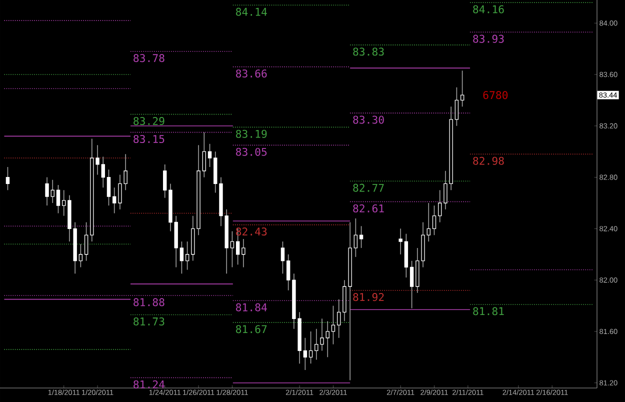 The height and width of the screenshot is (402, 625). I want to click on annotation: 83.66, so click(251, 73).